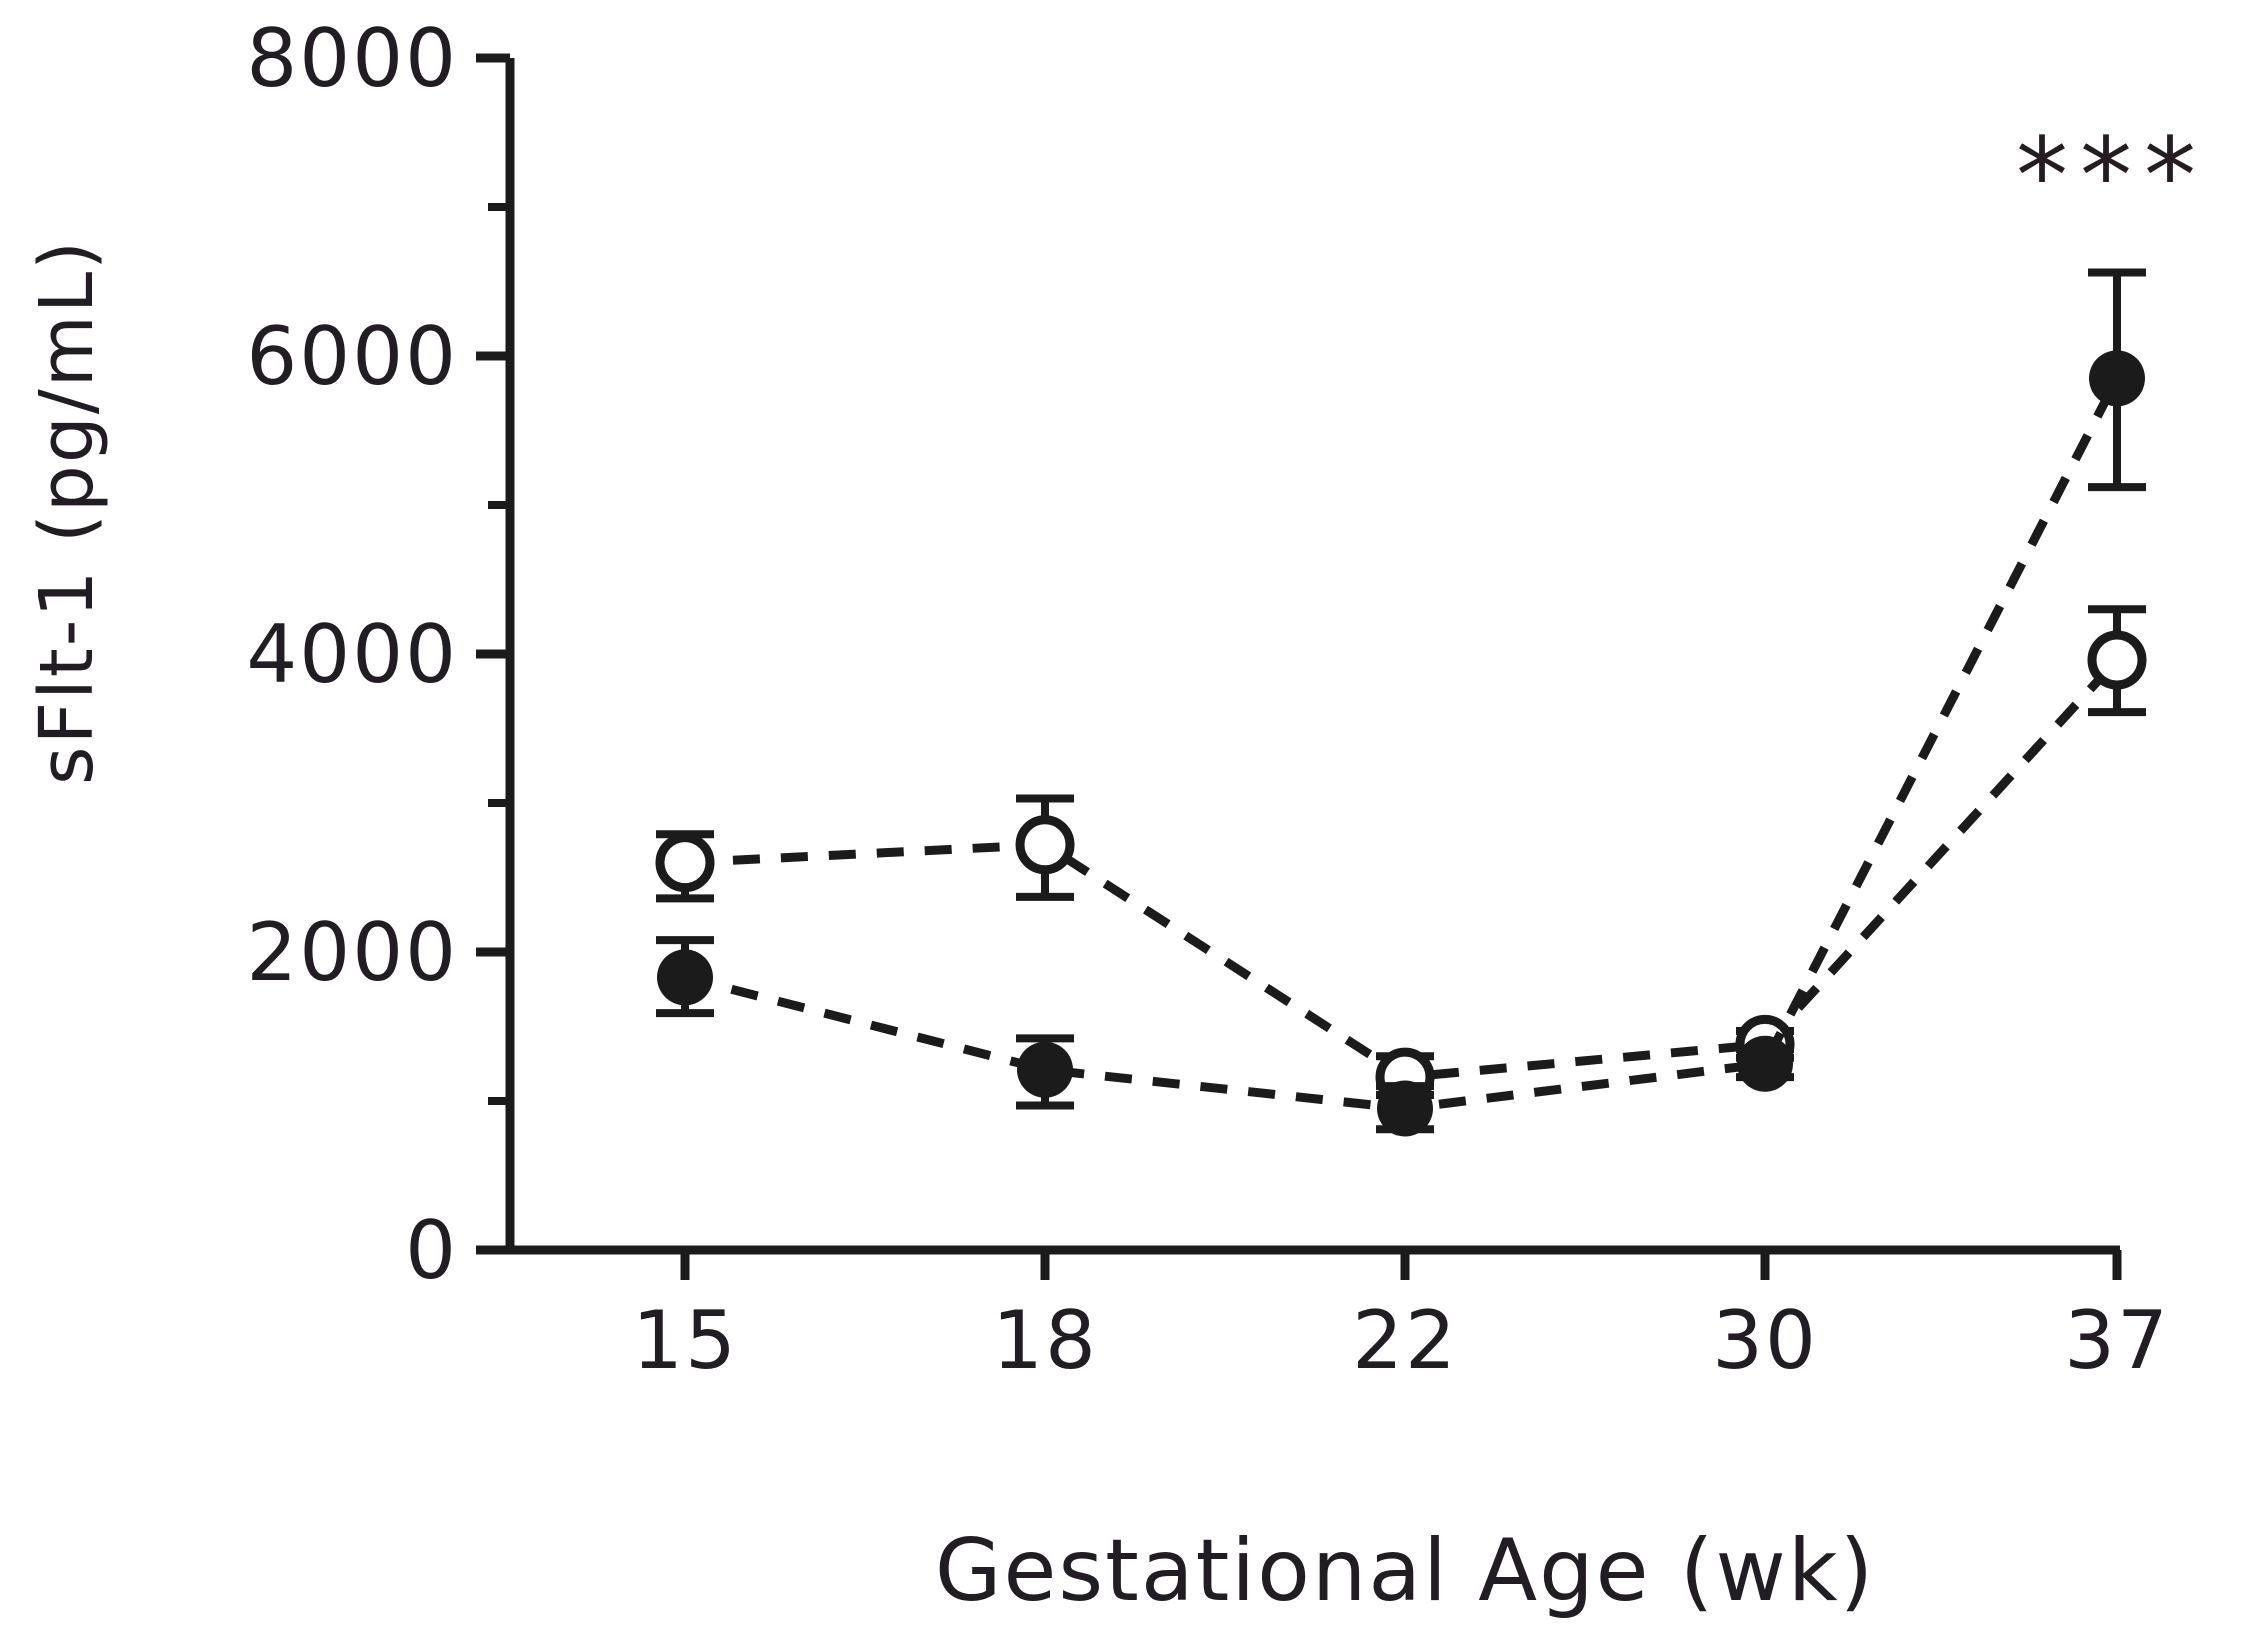 The height and width of the screenshot is (1642, 2248). Describe the element at coordinates (1045, 1340) in the screenshot. I see `x-tick-label: 18` at that location.